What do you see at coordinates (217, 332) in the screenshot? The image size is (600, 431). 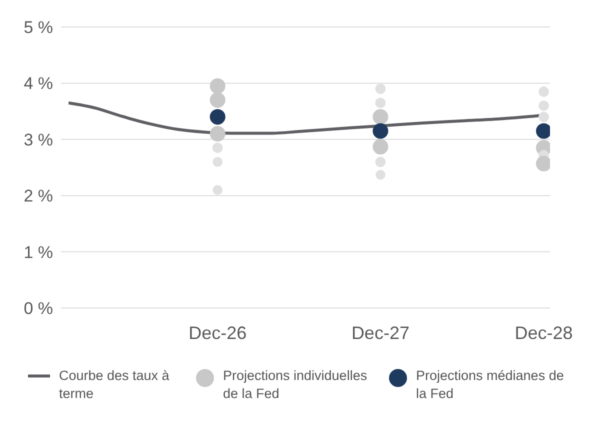 I see `x-tick-label: Dec-26` at bounding box center [217, 332].